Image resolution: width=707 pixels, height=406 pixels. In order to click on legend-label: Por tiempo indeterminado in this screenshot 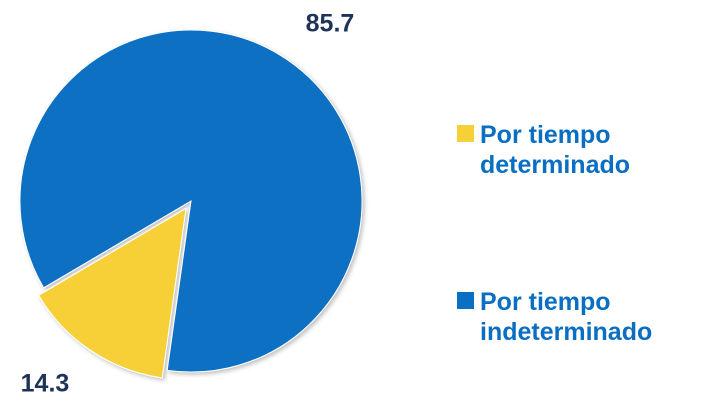, I will do `click(566, 317)`.